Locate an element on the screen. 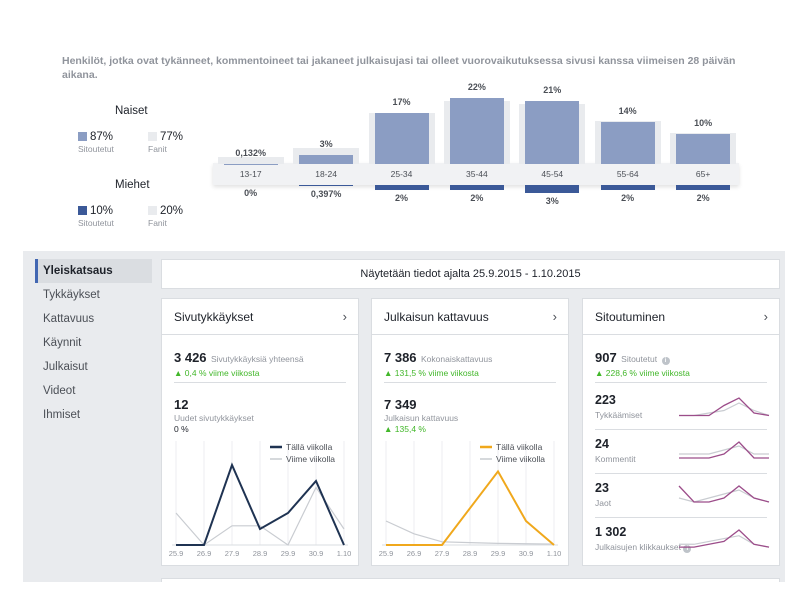  post-reach-change-text: 135,4 % is located at coordinates (410, 429).